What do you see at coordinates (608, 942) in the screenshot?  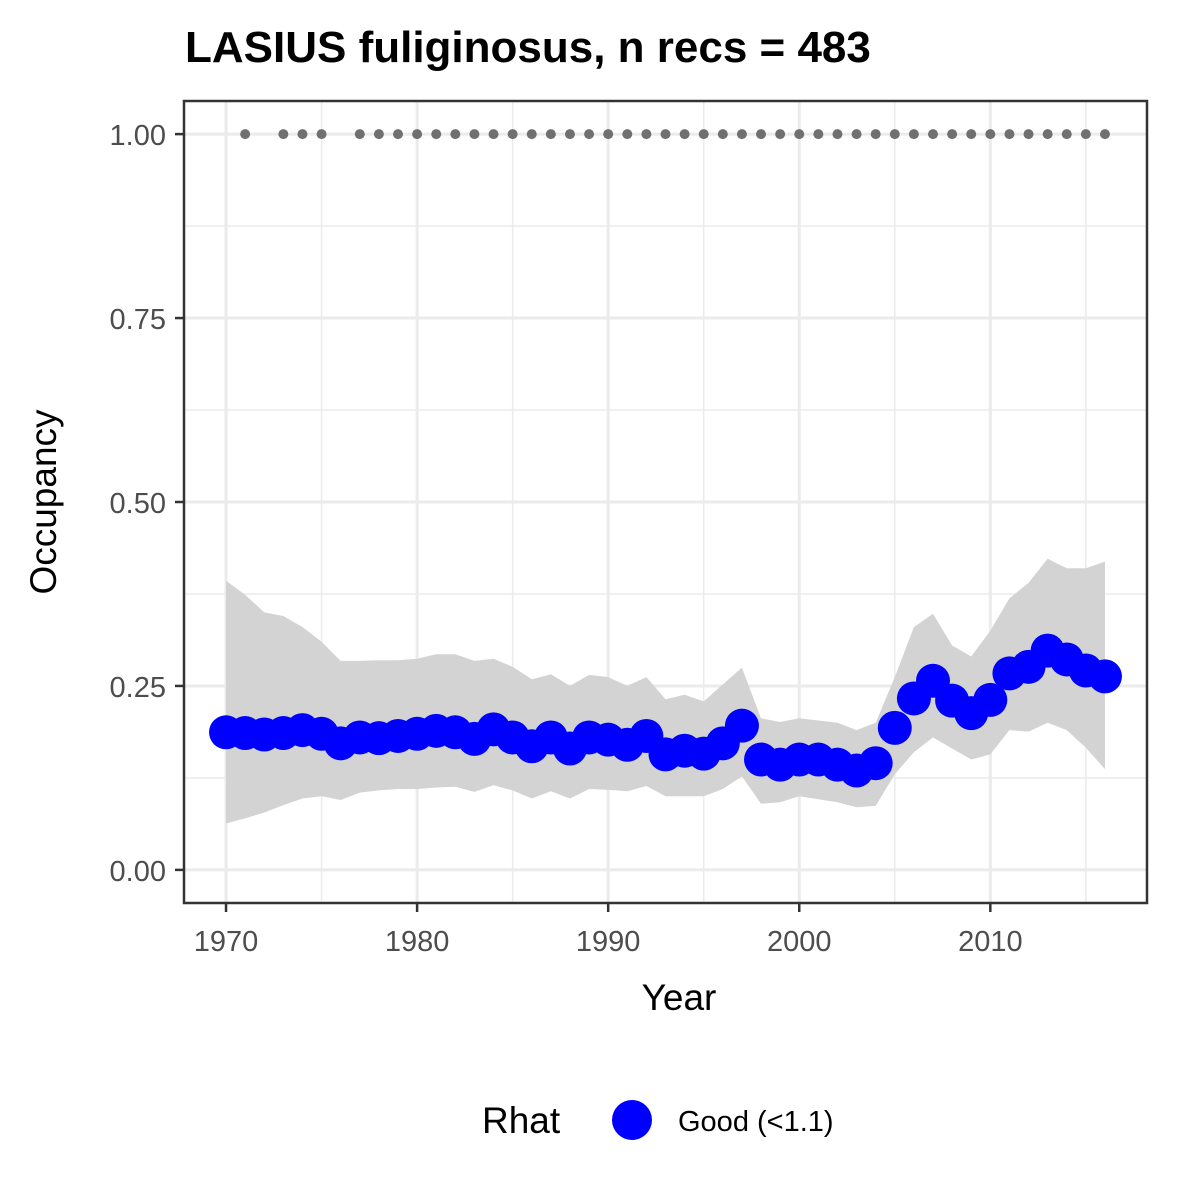 I see `x-tick-label: 1990` at bounding box center [608, 942].